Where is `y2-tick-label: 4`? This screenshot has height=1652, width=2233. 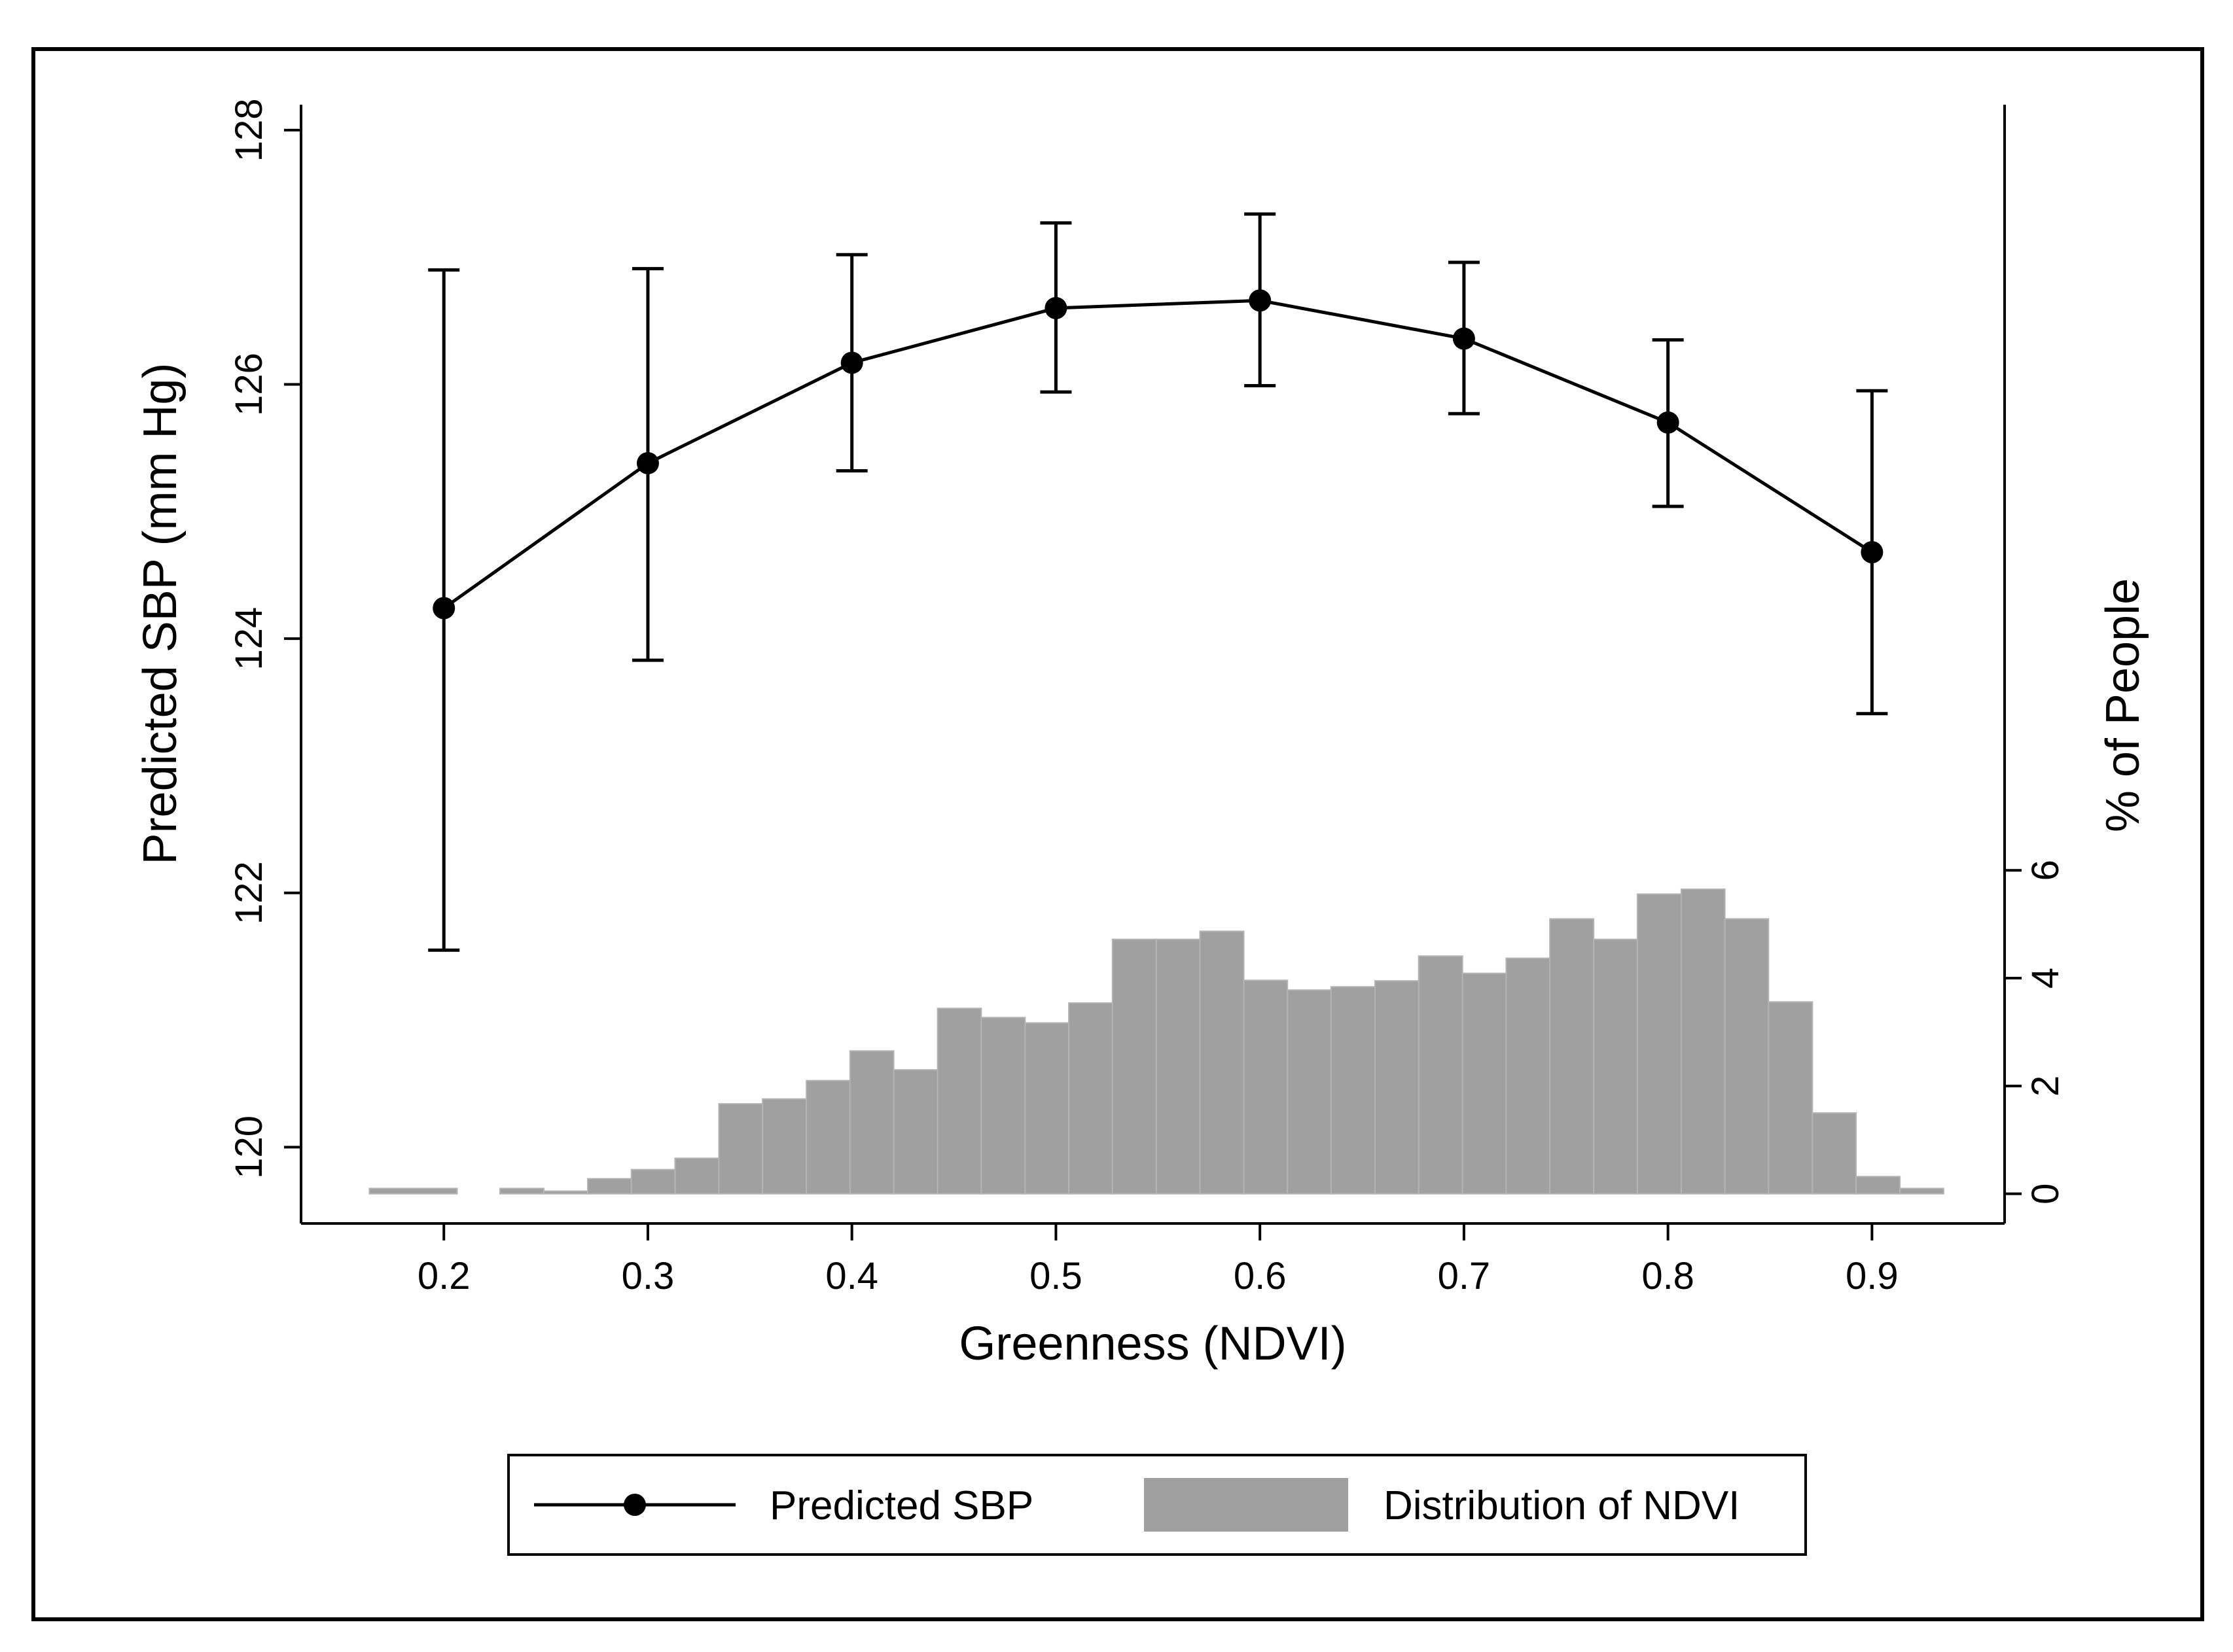
y2-tick-label: 4 is located at coordinates (2045, 978).